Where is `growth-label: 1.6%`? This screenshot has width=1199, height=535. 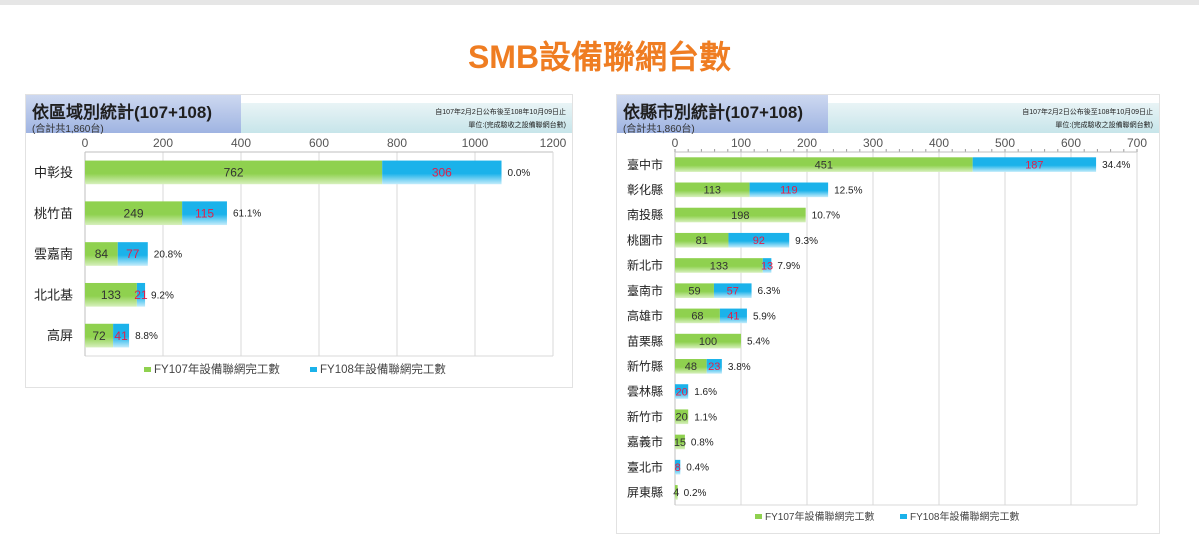 growth-label: 1.6% is located at coordinates (705, 392).